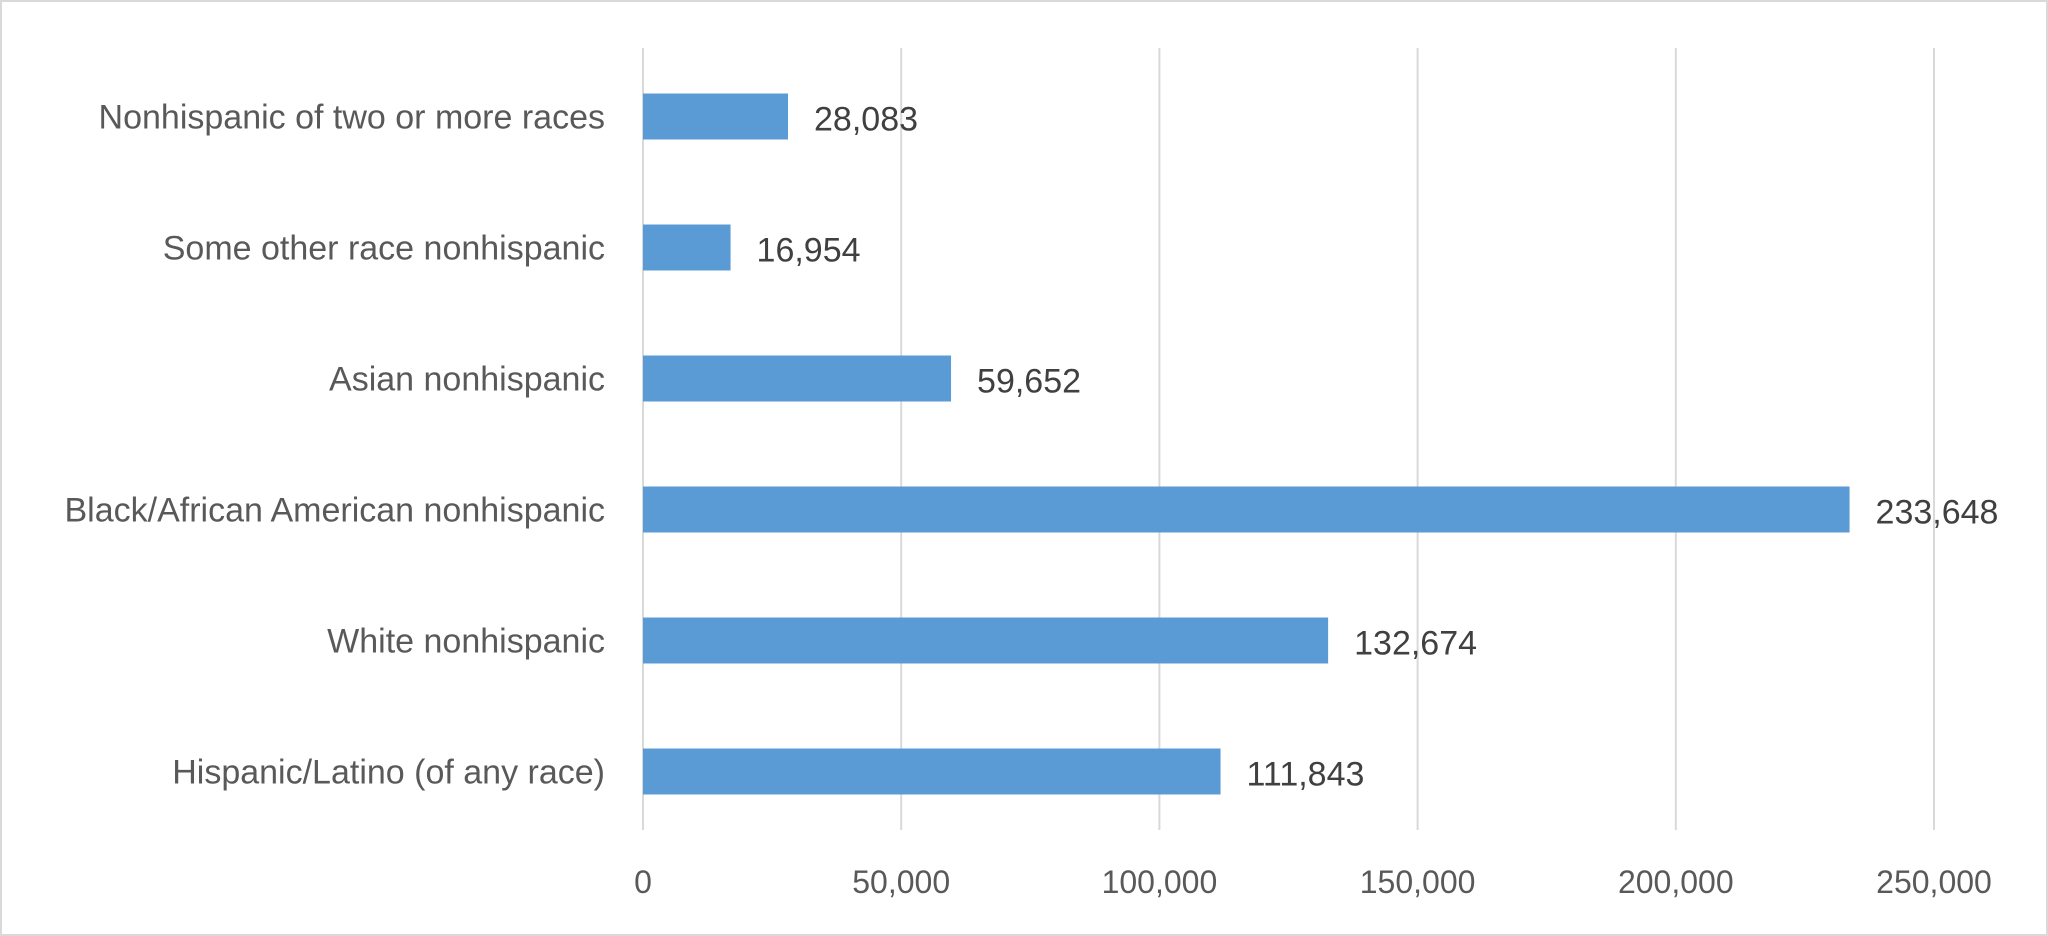 This screenshot has width=2048, height=936. What do you see at coordinates (384, 249) in the screenshot?
I see `category-label: Some other race nonhispanic` at bounding box center [384, 249].